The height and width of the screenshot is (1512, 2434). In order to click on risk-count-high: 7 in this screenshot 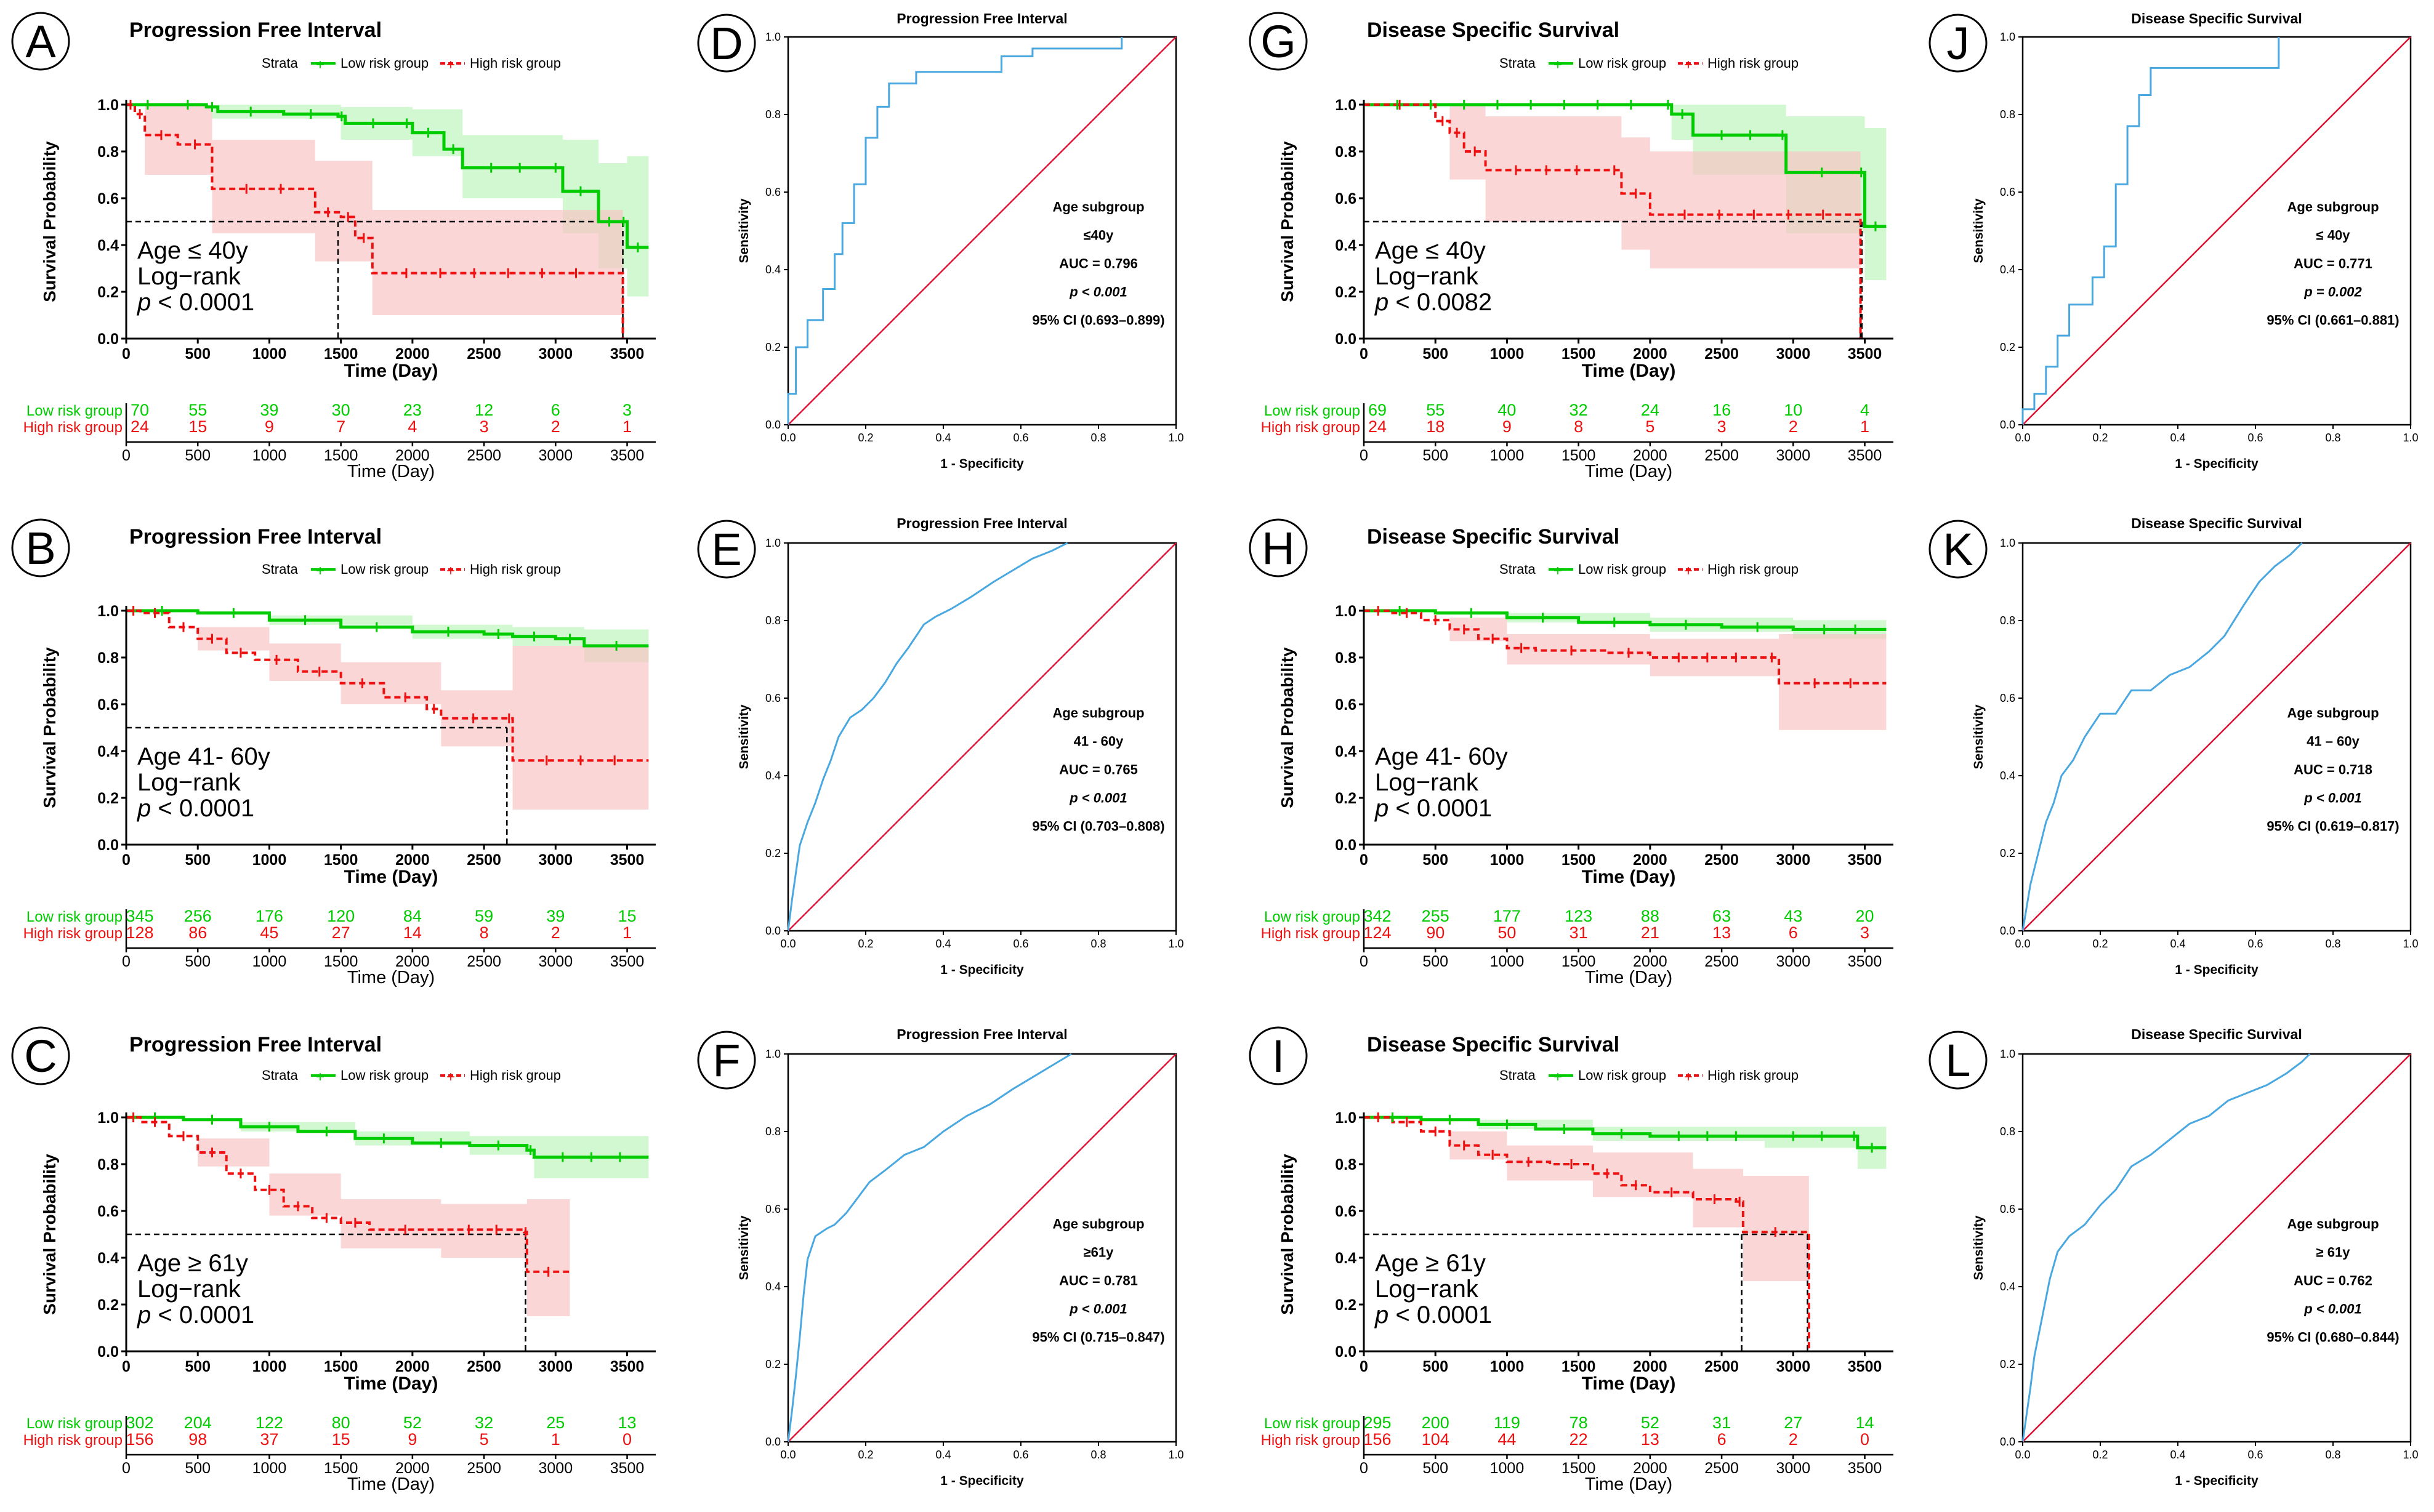, I will do `click(340, 427)`.